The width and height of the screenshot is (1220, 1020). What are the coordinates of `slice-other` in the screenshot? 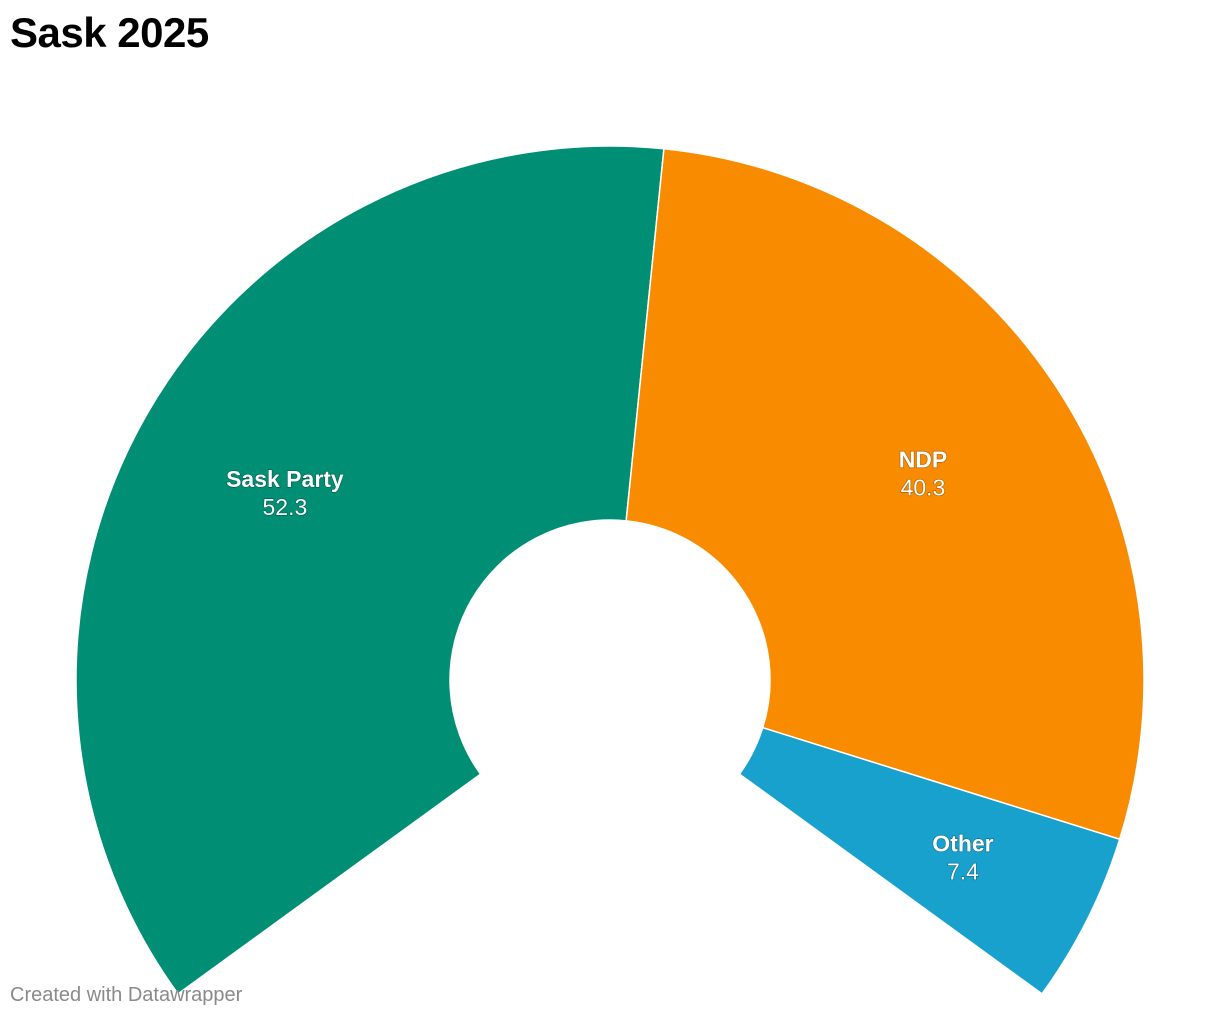 It's located at (929, 860).